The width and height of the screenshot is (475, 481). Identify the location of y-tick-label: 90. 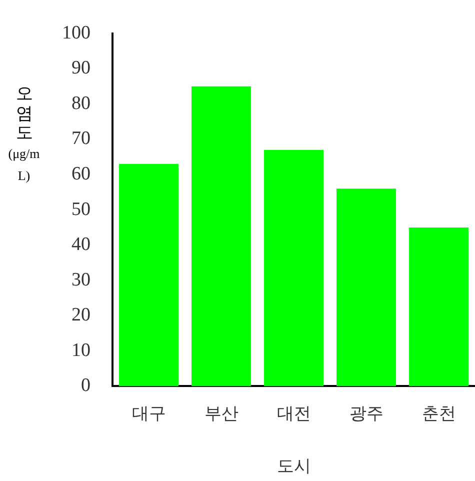
(81, 68).